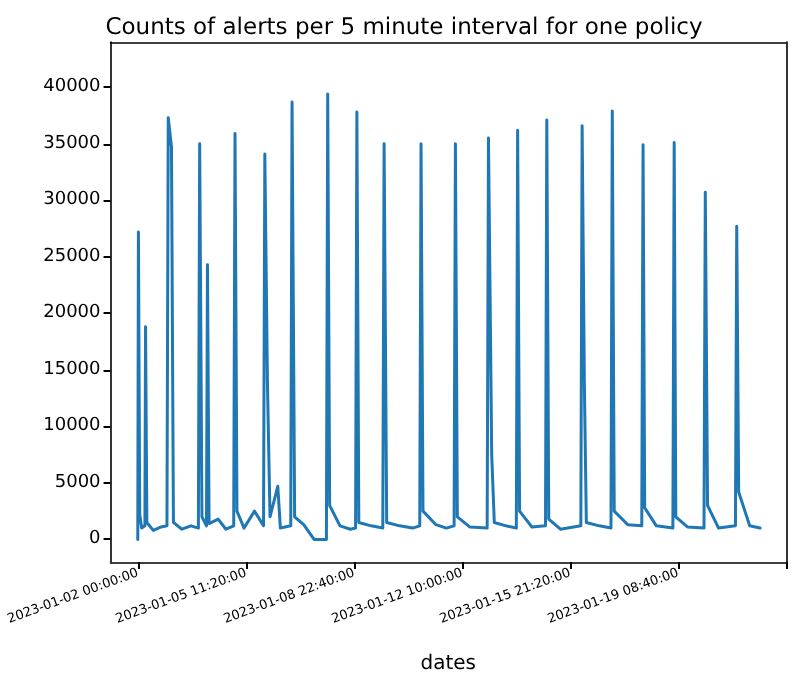 Image resolution: width=808 pixels, height=684 pixels. Describe the element at coordinates (72, 426) in the screenshot. I see `y-tick-label: 10000` at that location.